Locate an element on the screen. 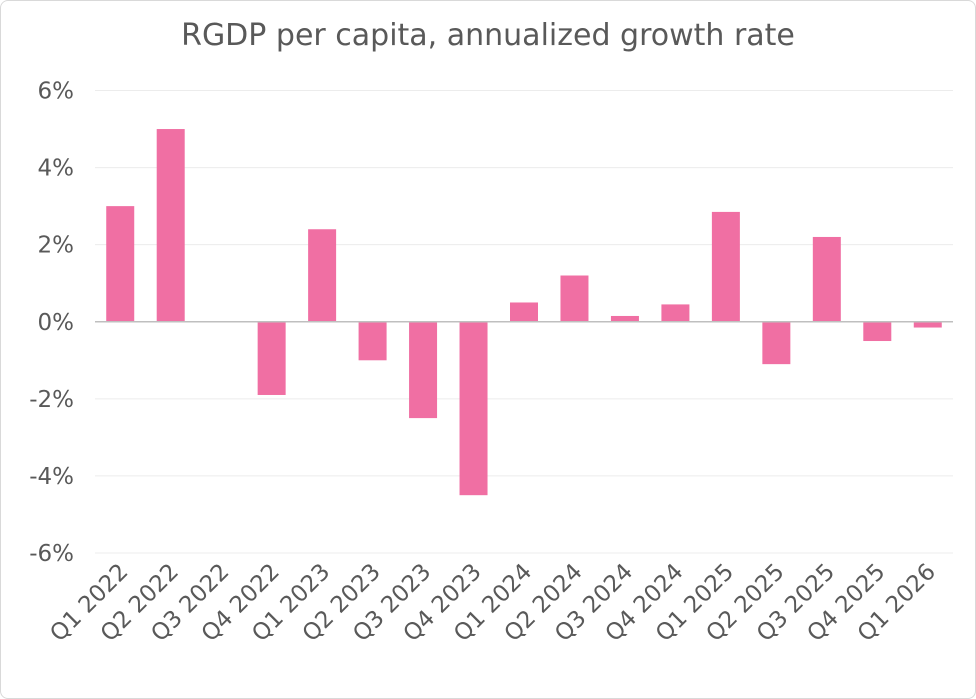  y-tick-label: 6% is located at coordinates (56, 92).